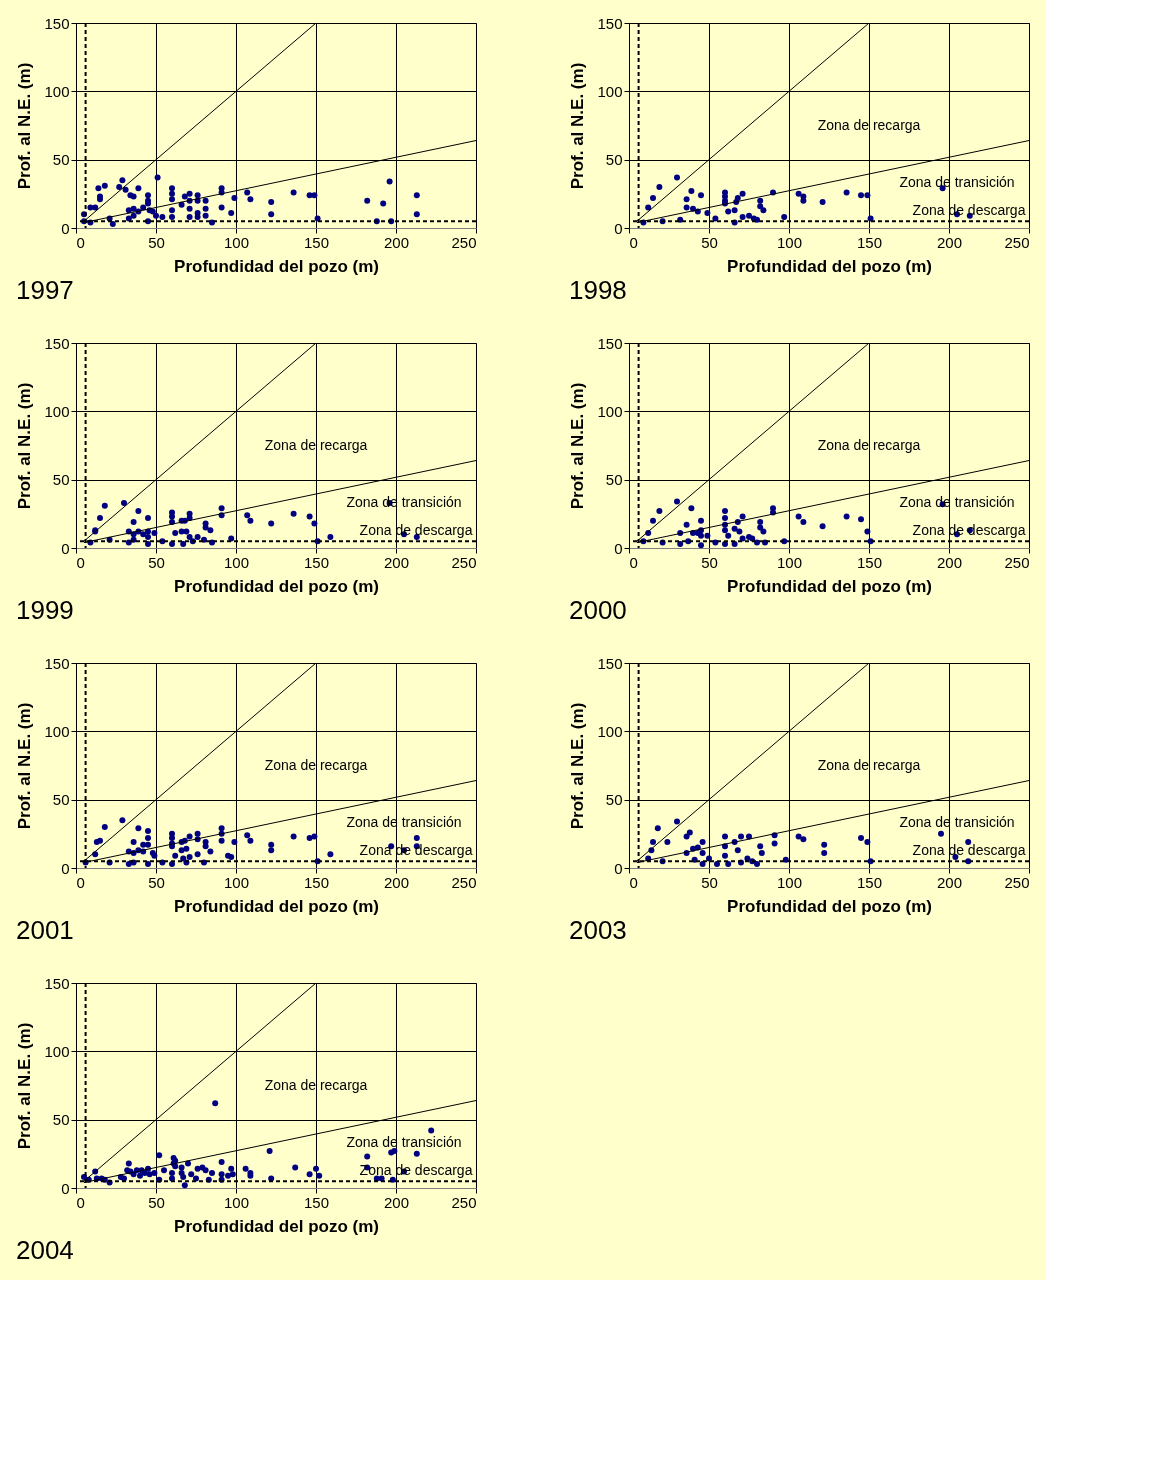 The width and height of the screenshot is (1176, 1483). I want to click on text: 2004, so click(44, 1250).